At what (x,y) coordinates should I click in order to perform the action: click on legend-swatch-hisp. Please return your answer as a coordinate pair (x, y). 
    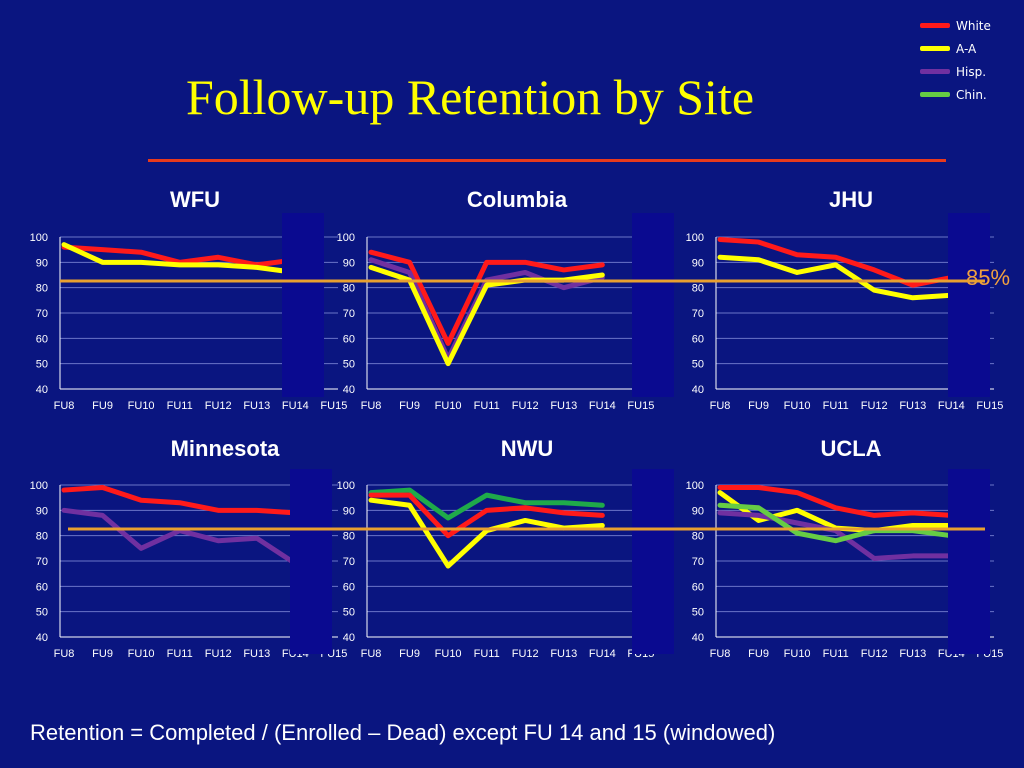
    Looking at the image, I should click on (935, 71).